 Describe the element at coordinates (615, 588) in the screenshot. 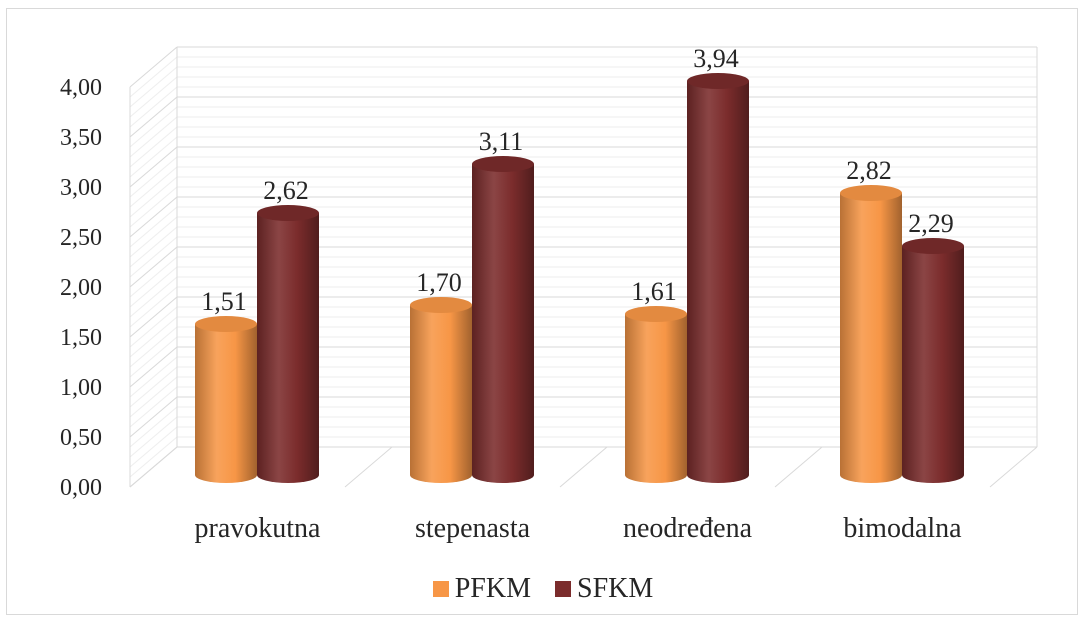

I see `legend-label-sfkm: SFKM` at that location.